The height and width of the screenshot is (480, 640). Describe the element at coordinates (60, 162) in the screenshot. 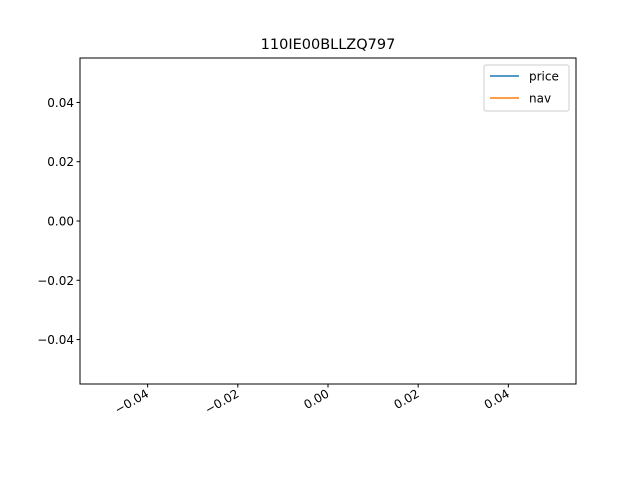

I see `y-tick-label: 0.02` at that location.